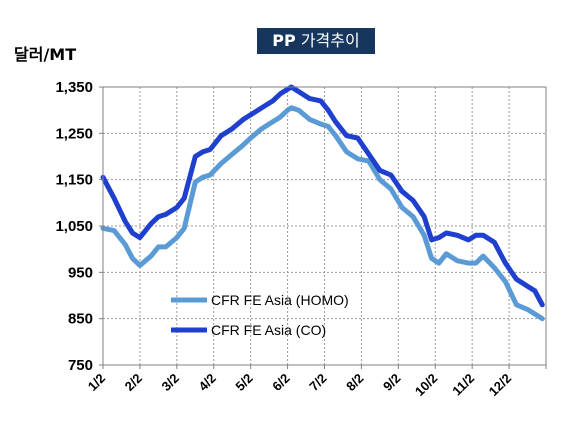  I want to click on x-tick-label-10: 11/2, so click(463, 385).